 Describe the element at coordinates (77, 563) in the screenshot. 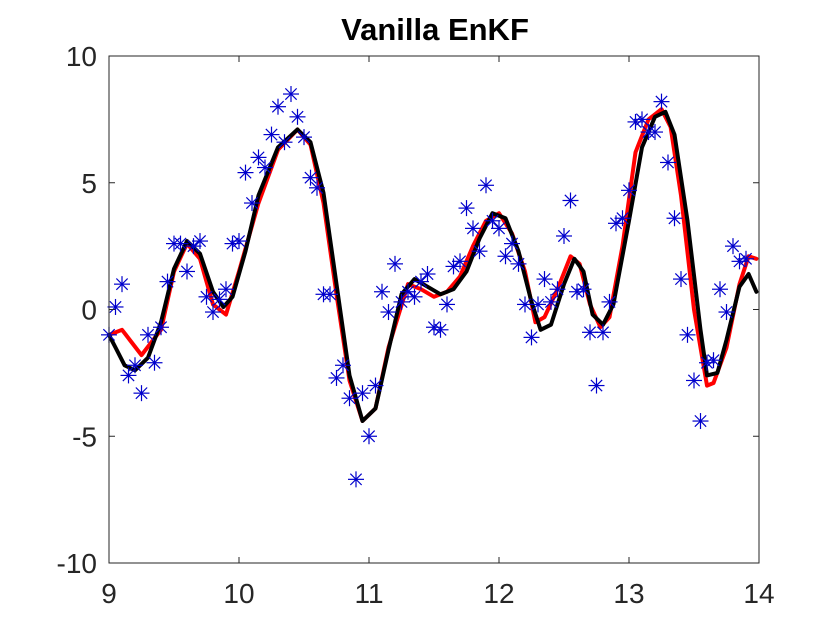

I see `y-tick-label: -10` at that location.